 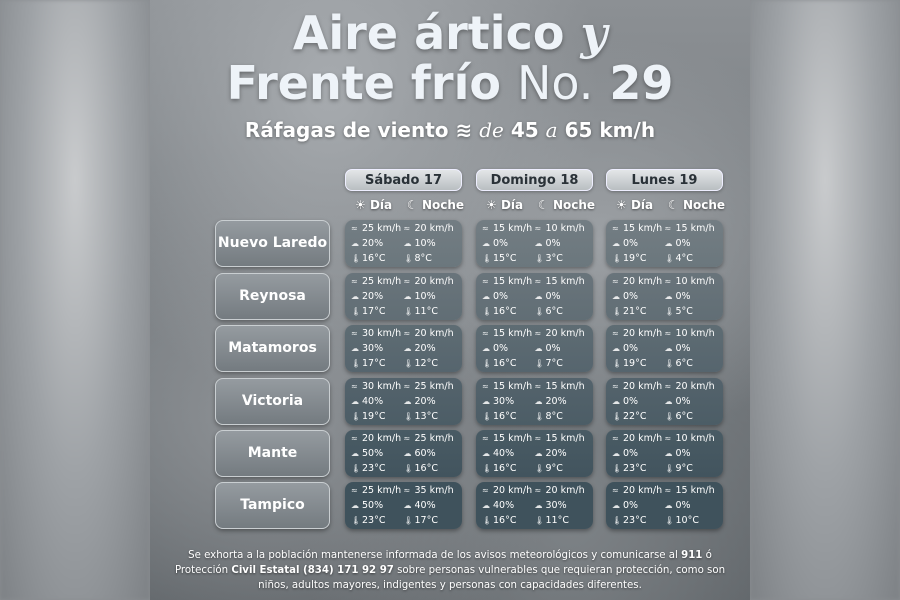 I want to click on value: 7°C, so click(x=554, y=363).